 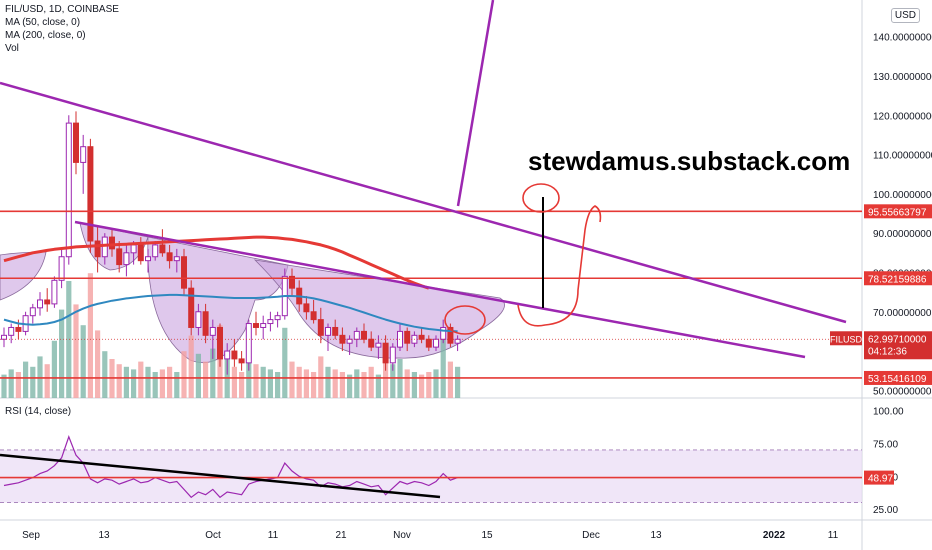 I want to click on time-tick-label: Dec, so click(x=591, y=535).